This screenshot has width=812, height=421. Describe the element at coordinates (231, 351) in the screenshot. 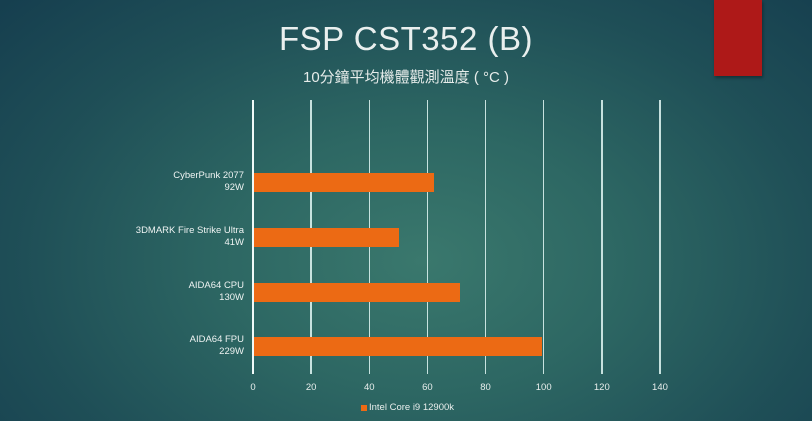

I see `category-power: 229W` at that location.